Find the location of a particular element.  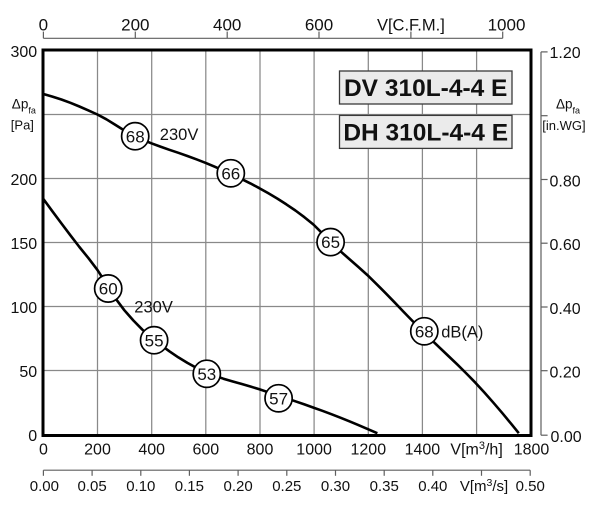

svg-text: 100 is located at coordinates (23, 308).